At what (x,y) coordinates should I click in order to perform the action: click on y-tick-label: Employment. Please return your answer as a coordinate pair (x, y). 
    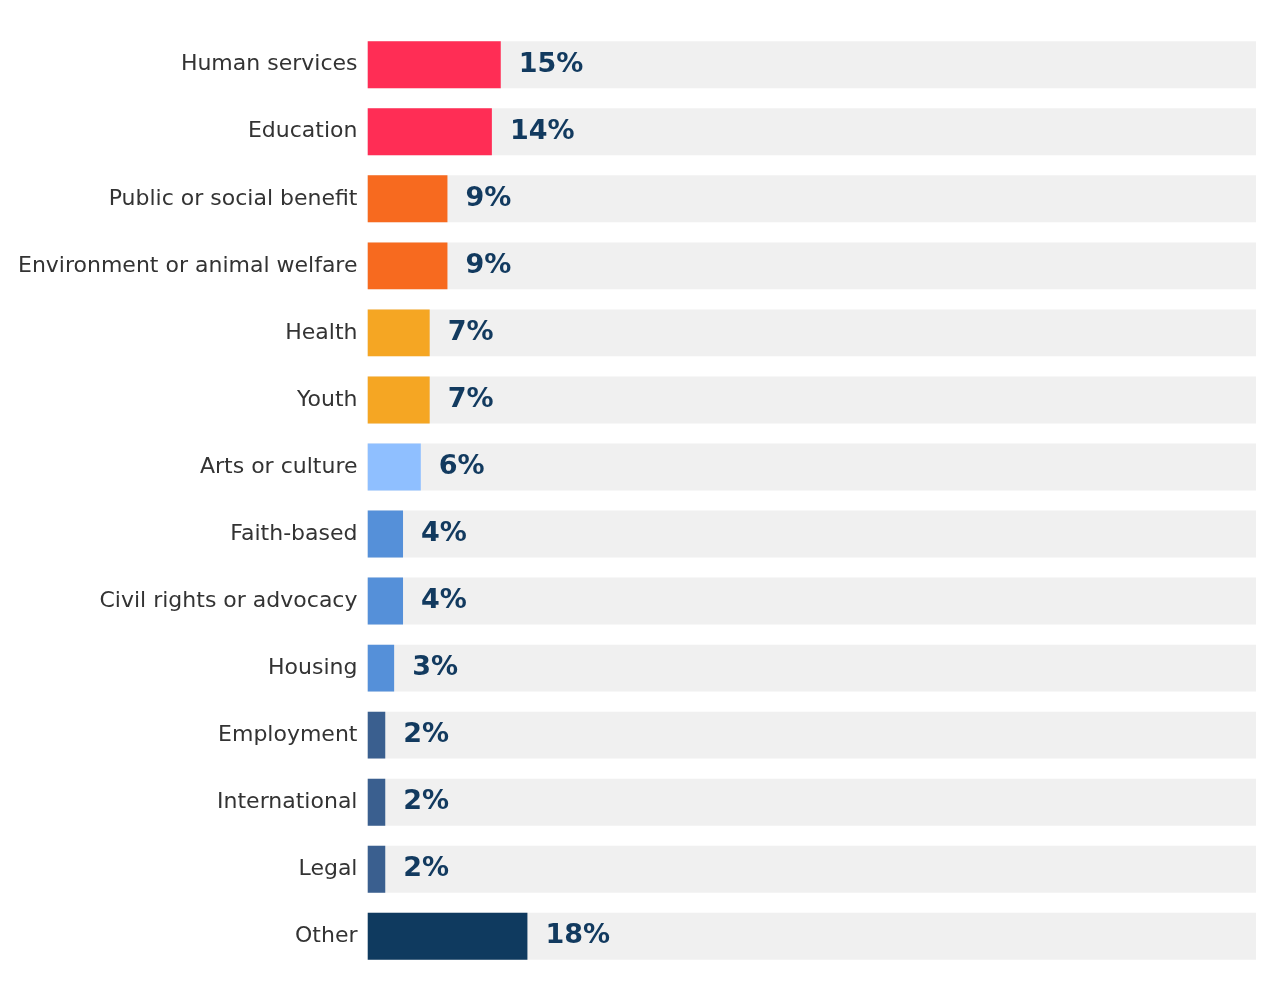
    Looking at the image, I should click on (288, 733).